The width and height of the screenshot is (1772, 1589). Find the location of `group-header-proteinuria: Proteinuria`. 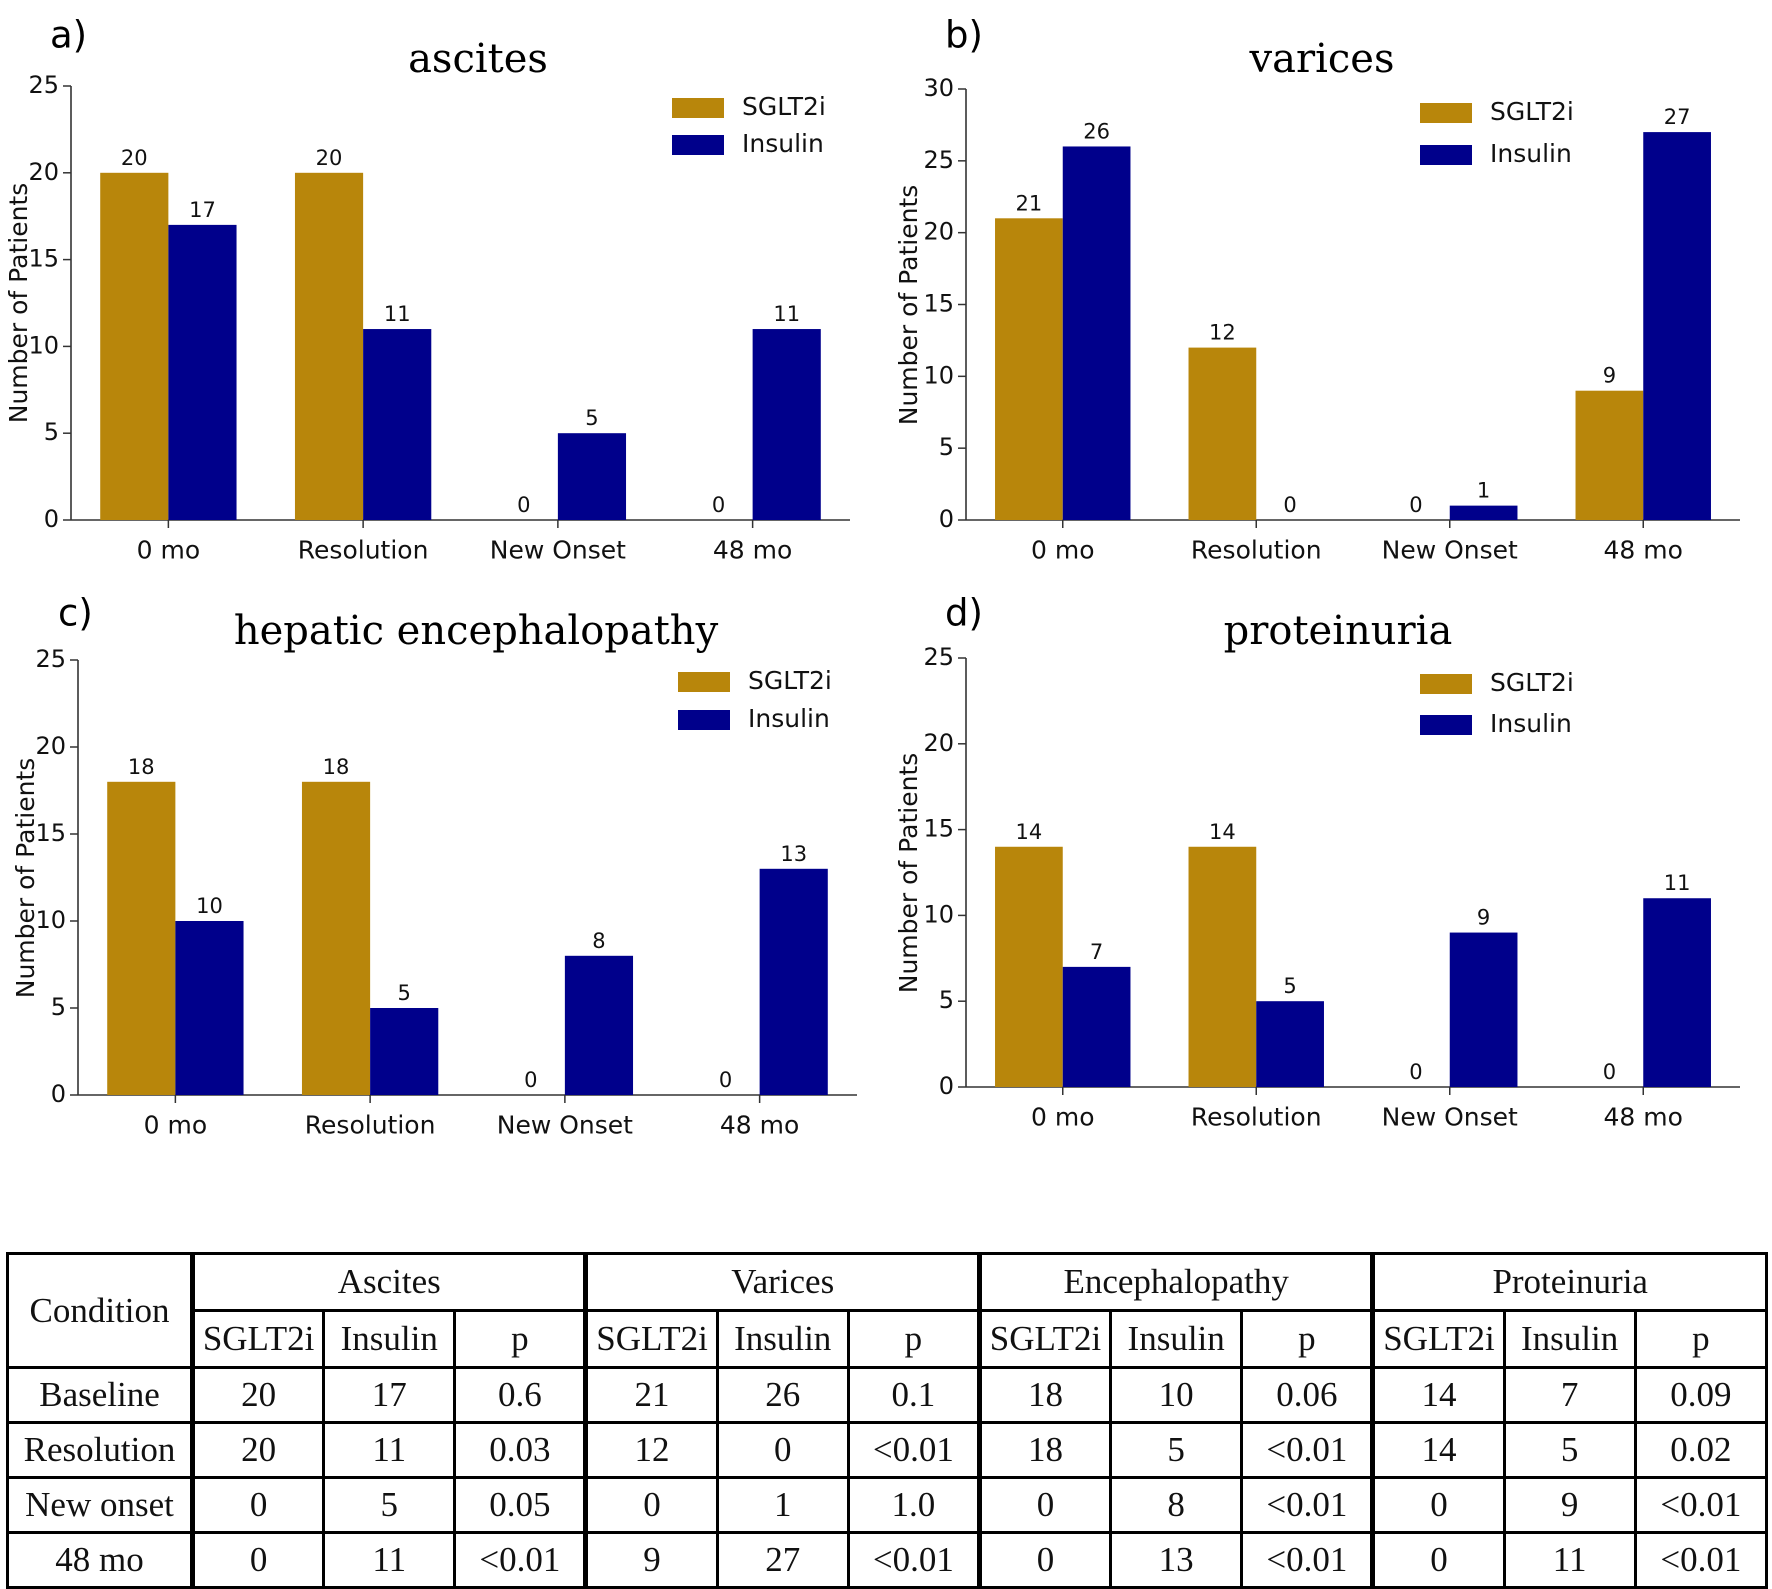

group-header-proteinuria: Proteinuria is located at coordinates (1569, 1282).